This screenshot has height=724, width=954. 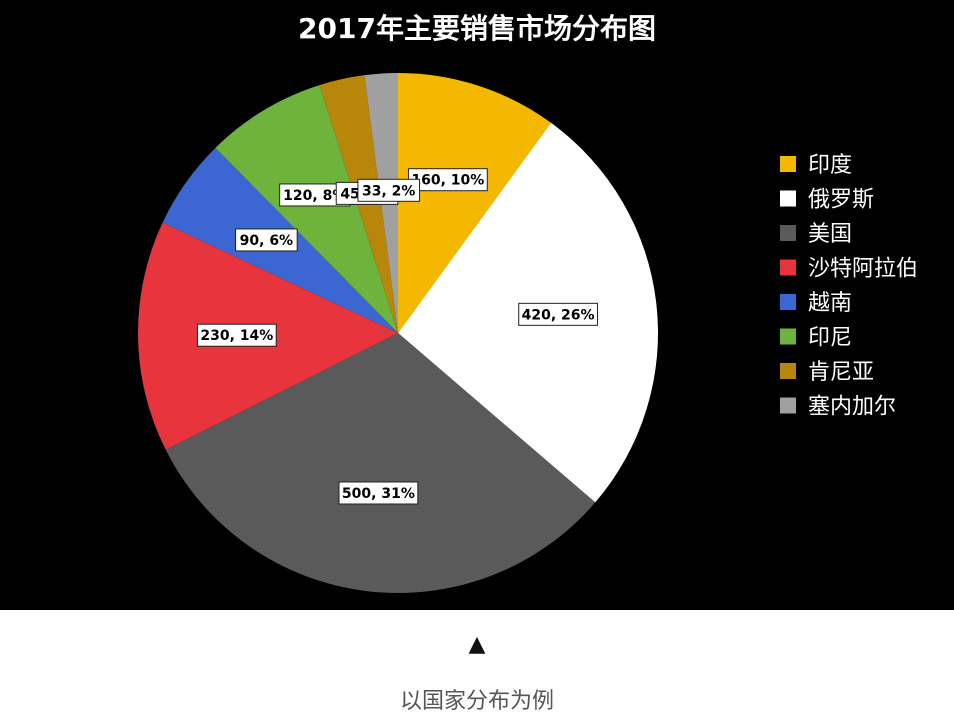 I want to click on legend-label: 肯尼亚, so click(x=841, y=372).